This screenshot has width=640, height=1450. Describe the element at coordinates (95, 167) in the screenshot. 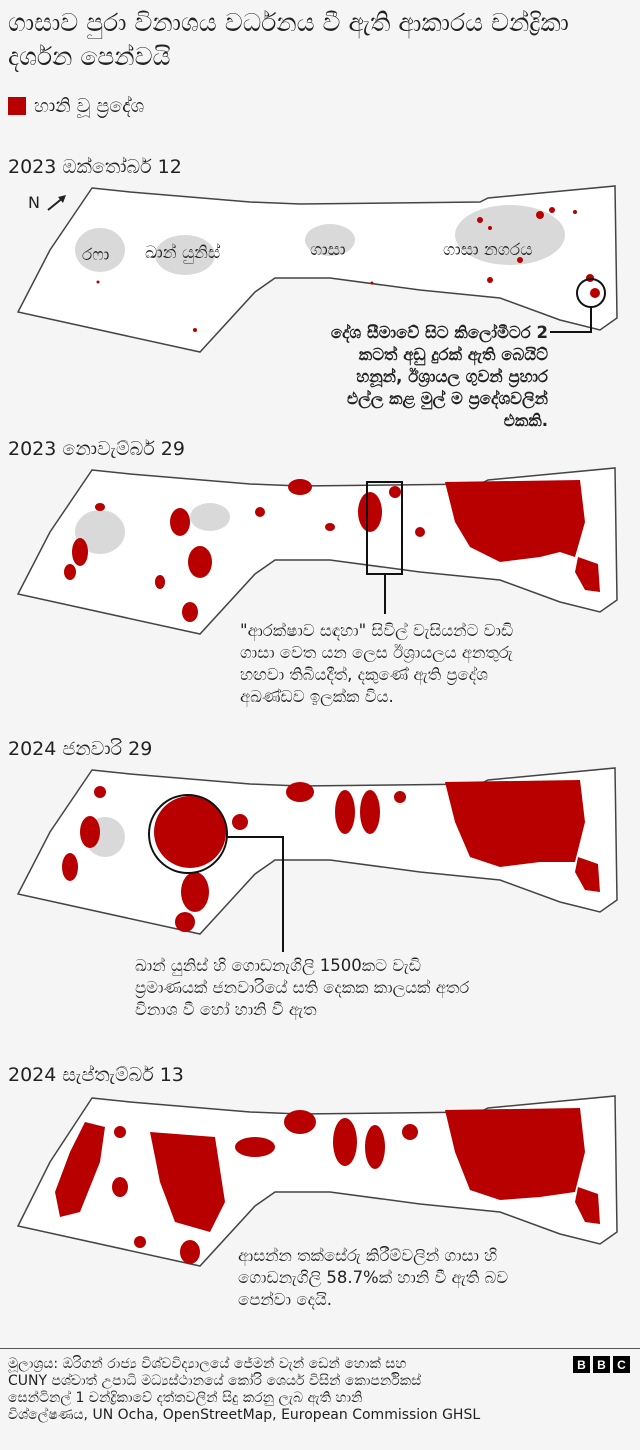

I see `panel-1-date: 2023 ඔක්තෝබර් 12` at that location.